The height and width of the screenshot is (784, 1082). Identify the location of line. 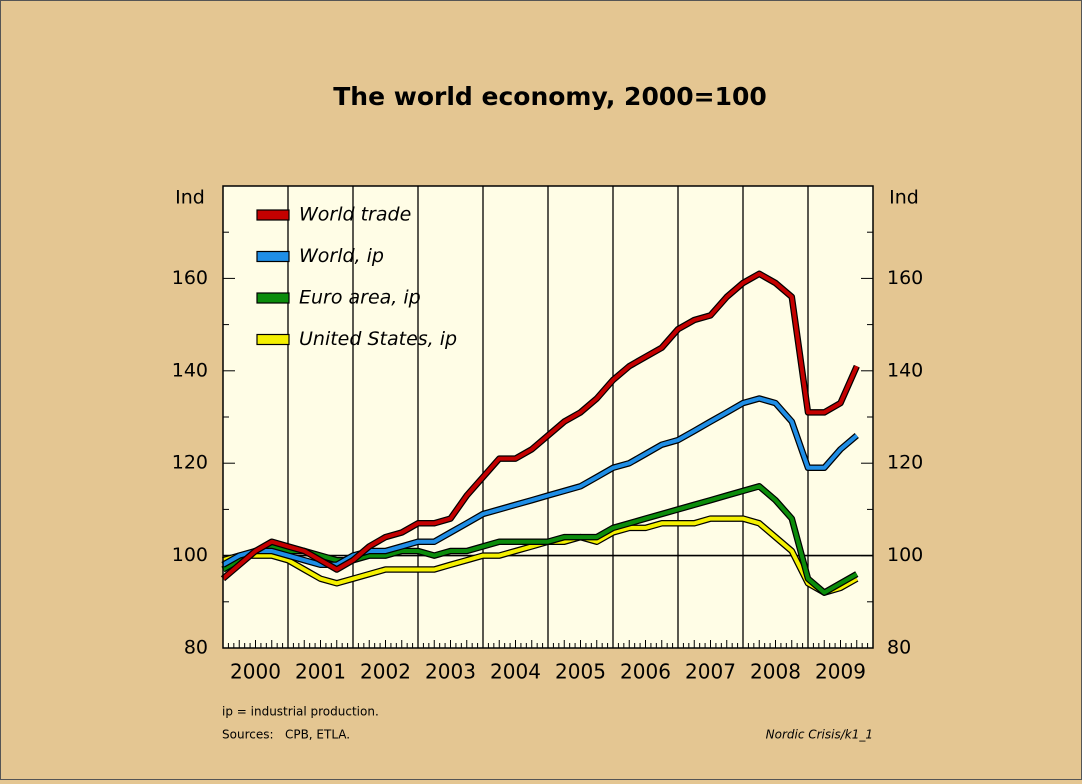
(540, 539).